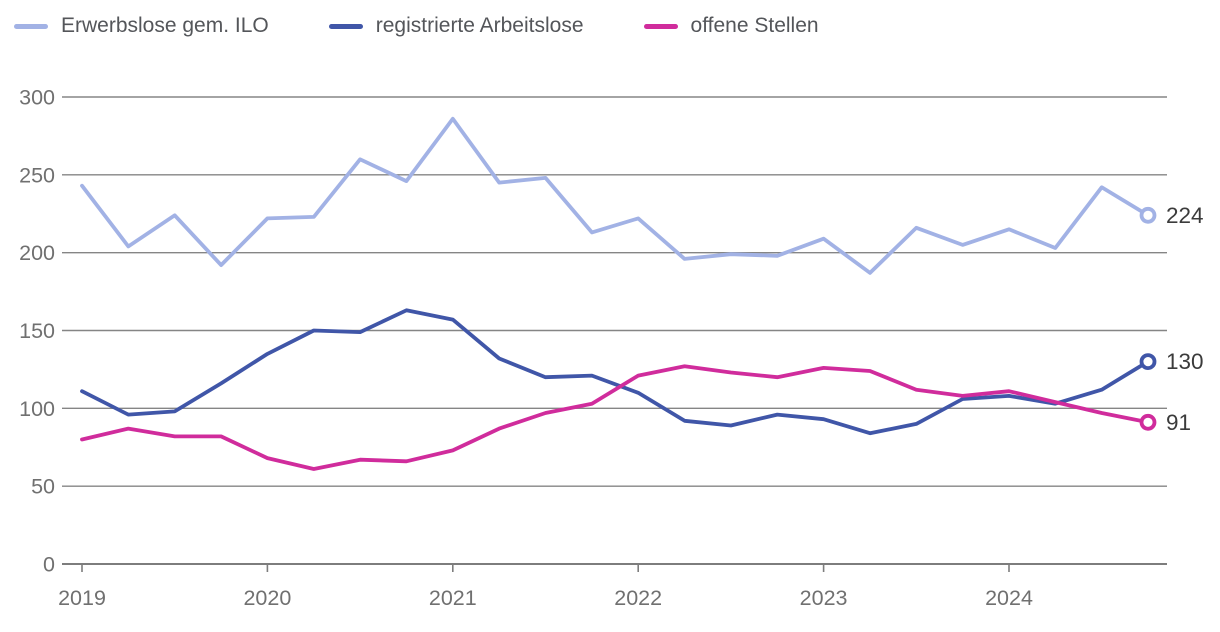 The width and height of the screenshot is (1220, 632). Describe the element at coordinates (165, 25) in the screenshot. I see `legend-label-ilo: Erwerbslose gem. ILO` at that location.